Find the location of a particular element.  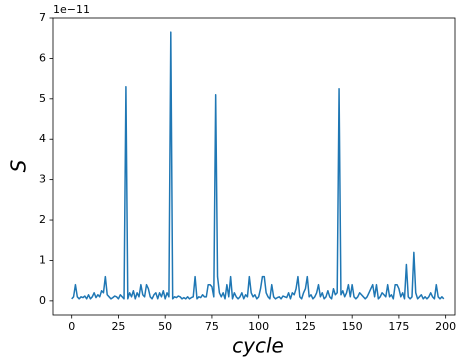

x-tick-label: 25 is located at coordinates (118, 326).